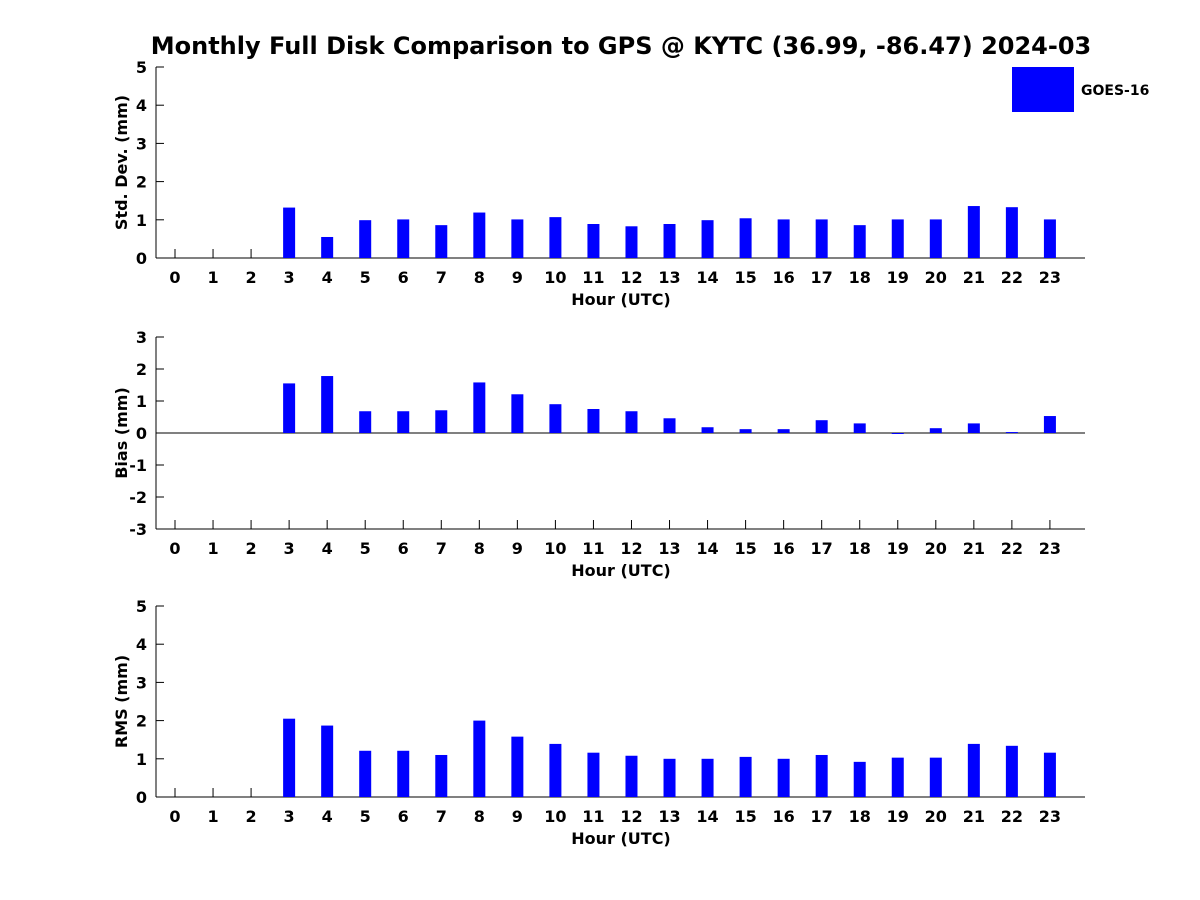 The width and height of the screenshot is (1200, 900). Describe the element at coordinates (517, 277) in the screenshot. I see `x-tick-label: 9` at that location.